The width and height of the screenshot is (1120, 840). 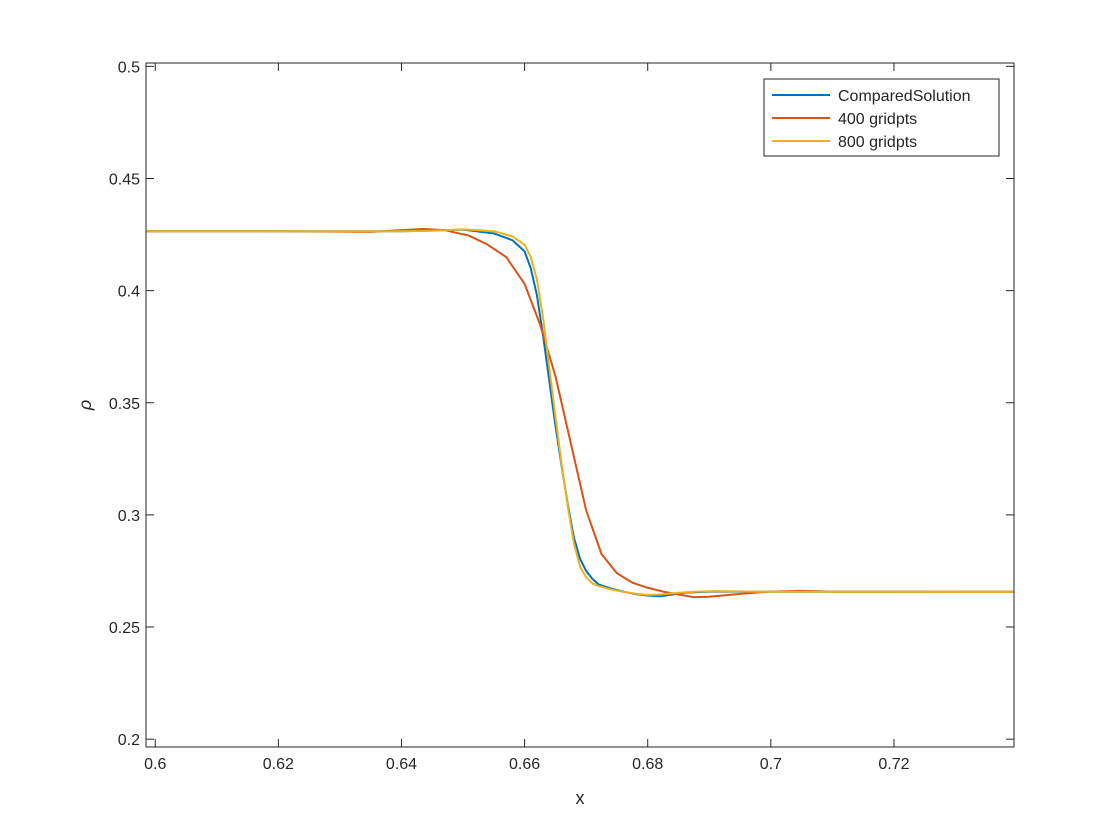 I want to click on y-tick-label: 0.45, so click(x=124, y=179).